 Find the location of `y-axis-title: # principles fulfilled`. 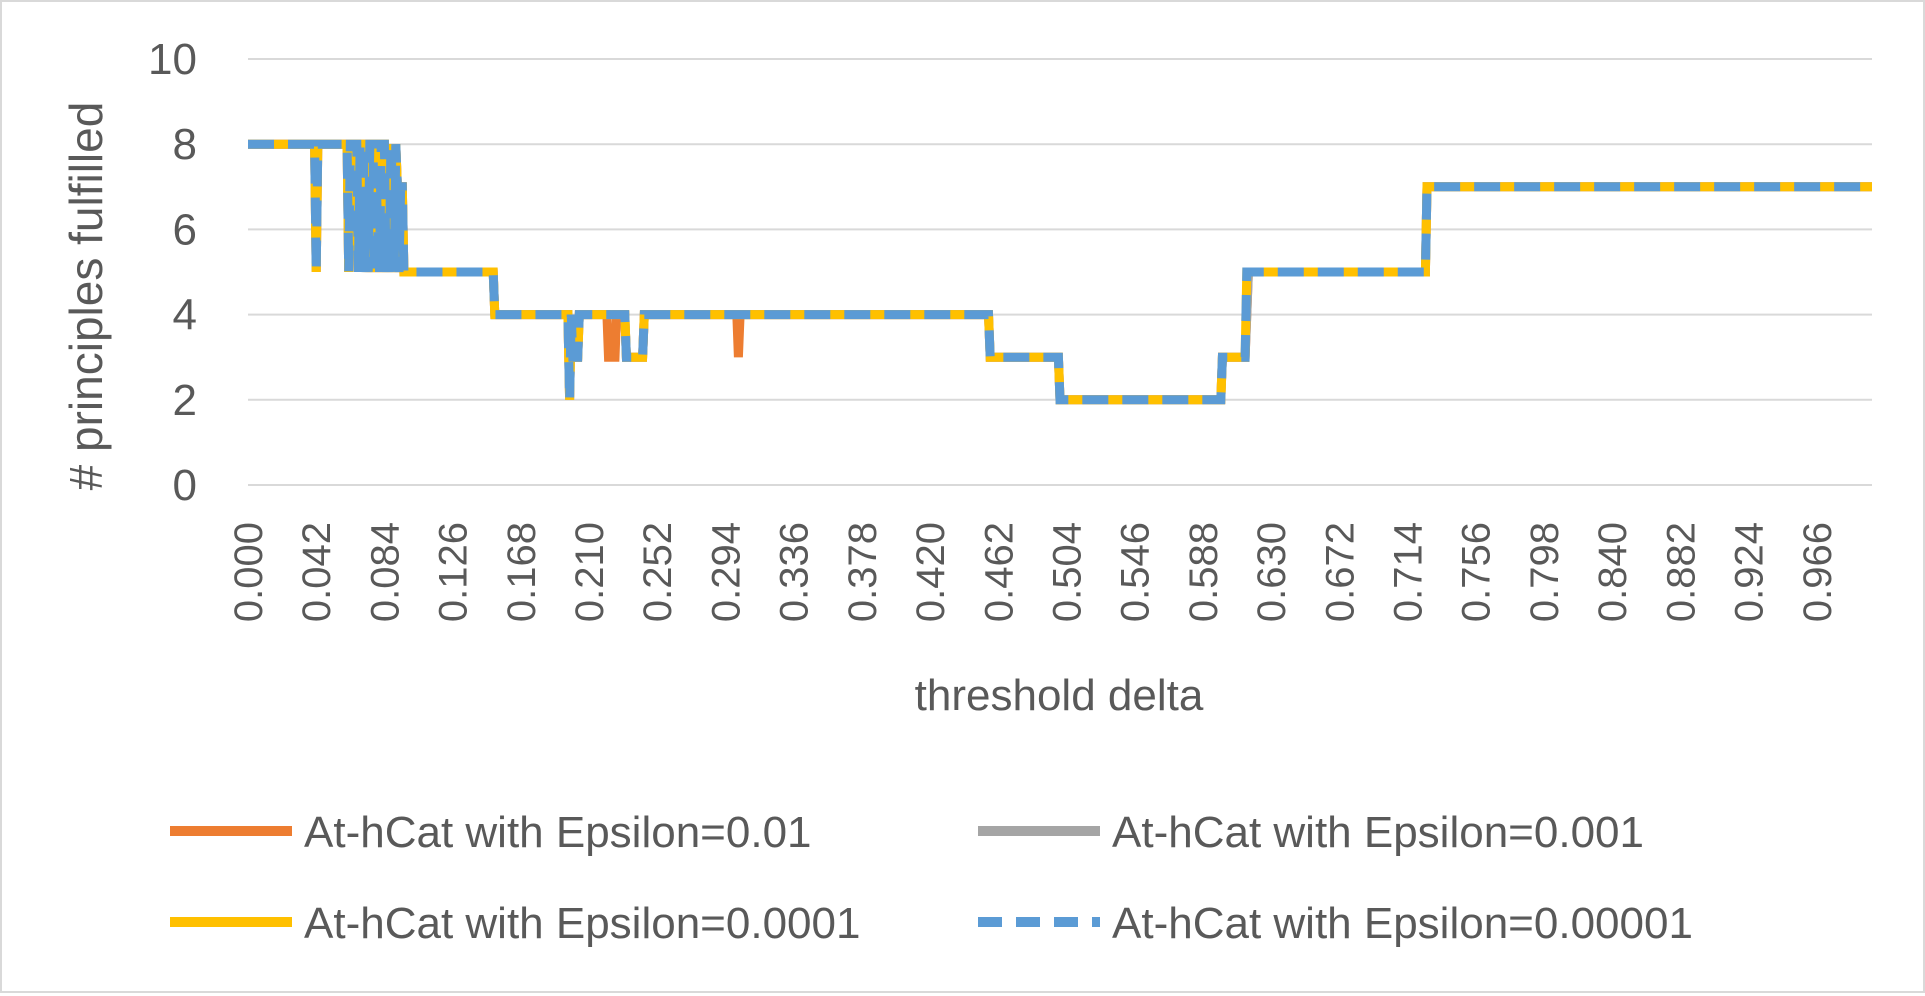

y-axis-title: # principles fulfilled is located at coordinates (86, 296).